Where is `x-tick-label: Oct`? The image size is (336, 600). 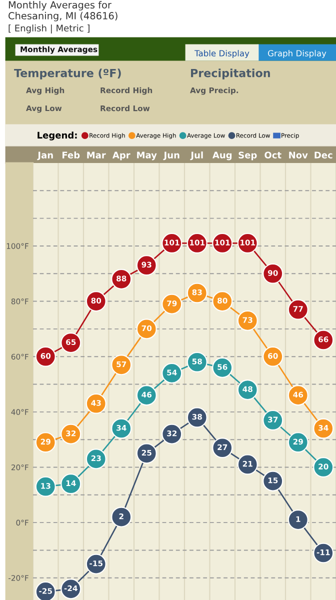
x-tick-label: Oct is located at coordinates (273, 155).